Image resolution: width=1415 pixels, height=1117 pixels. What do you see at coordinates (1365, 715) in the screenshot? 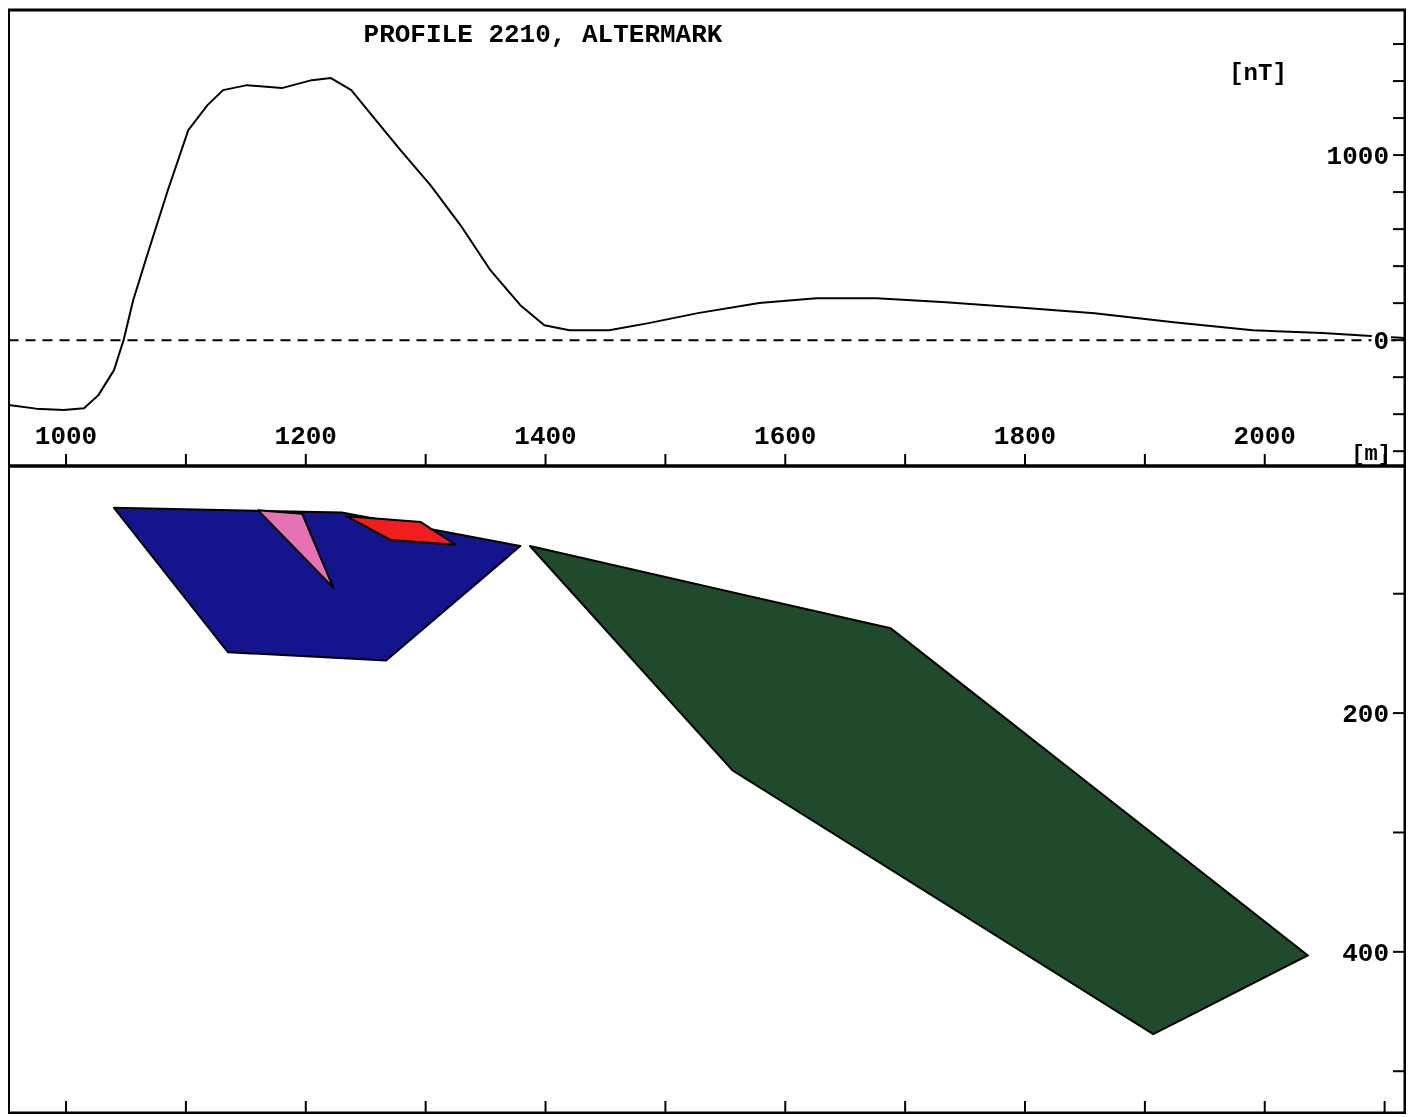
I see `y-tick-label: 200` at bounding box center [1365, 715].